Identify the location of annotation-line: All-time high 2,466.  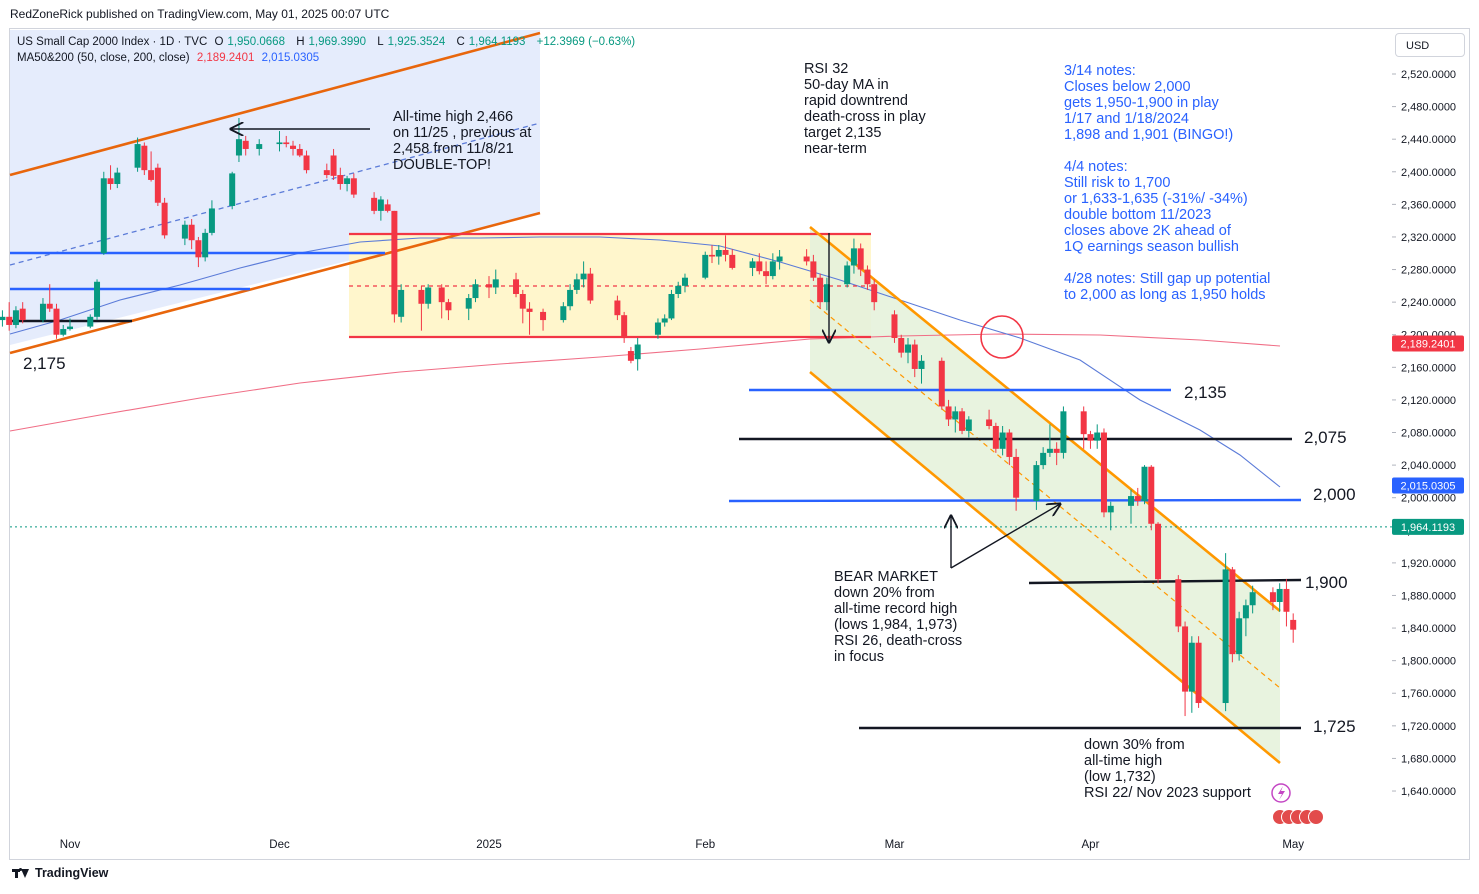
(453, 117).